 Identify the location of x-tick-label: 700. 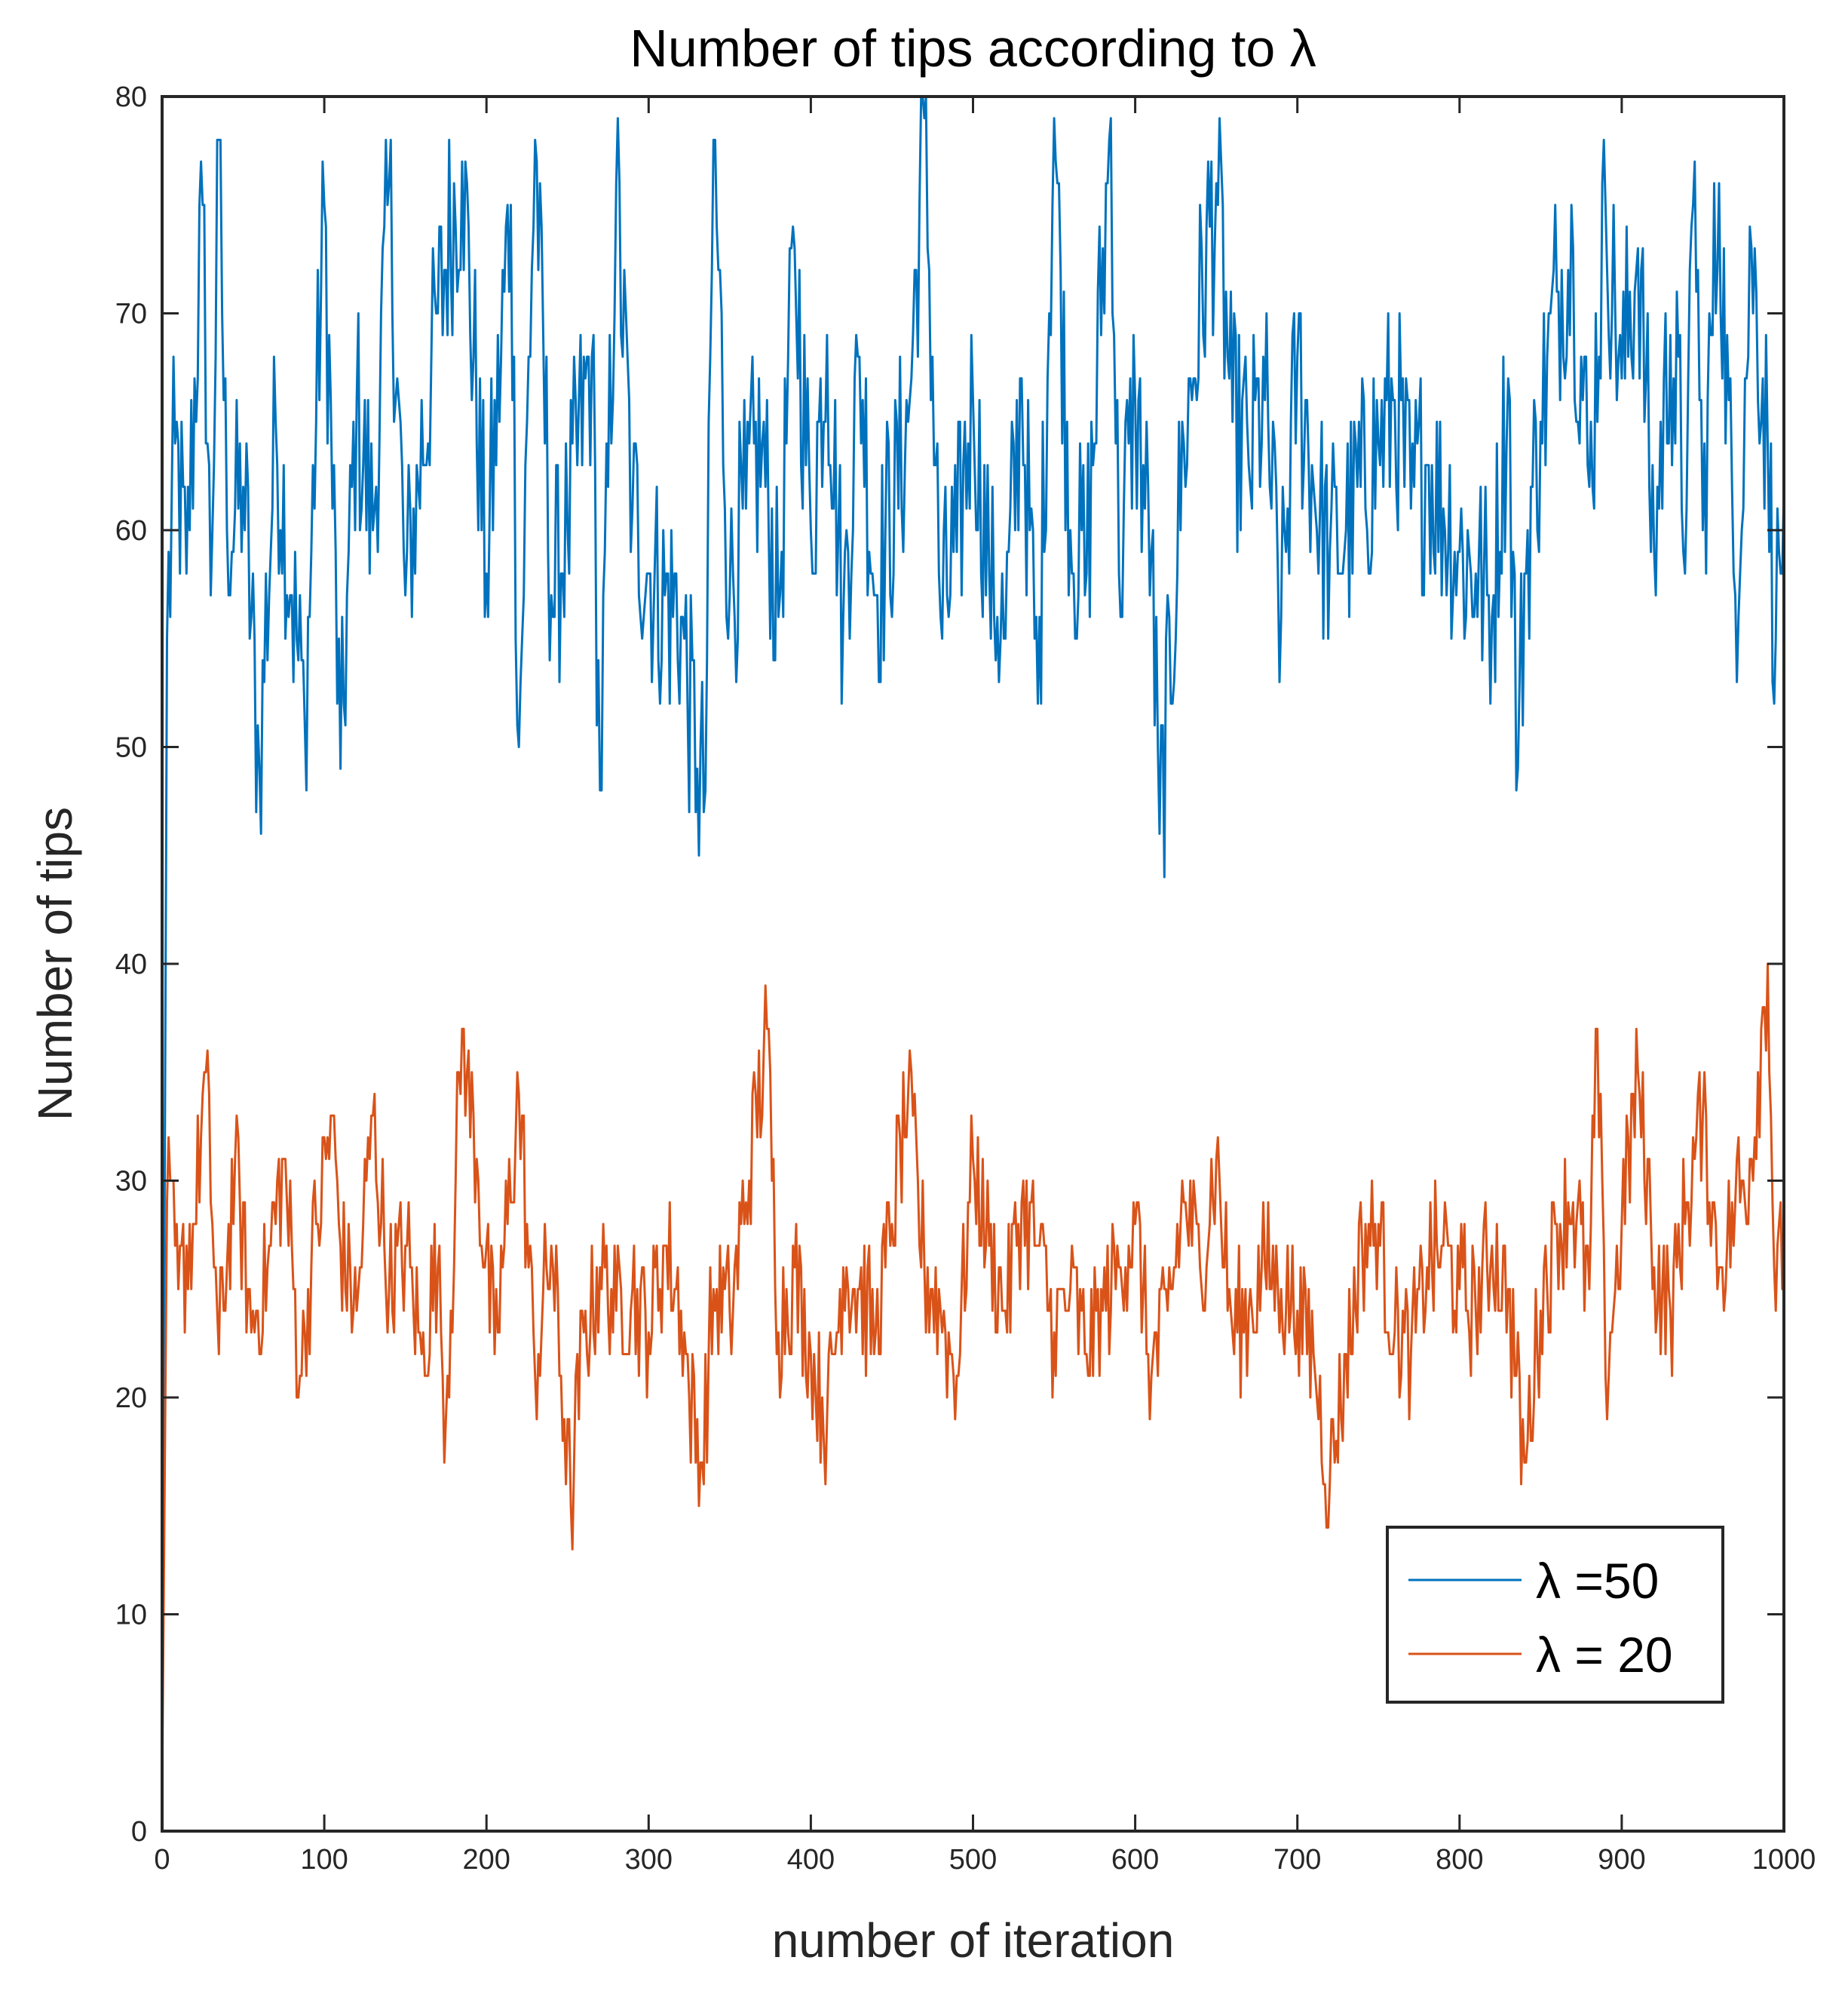
(1297, 1860).